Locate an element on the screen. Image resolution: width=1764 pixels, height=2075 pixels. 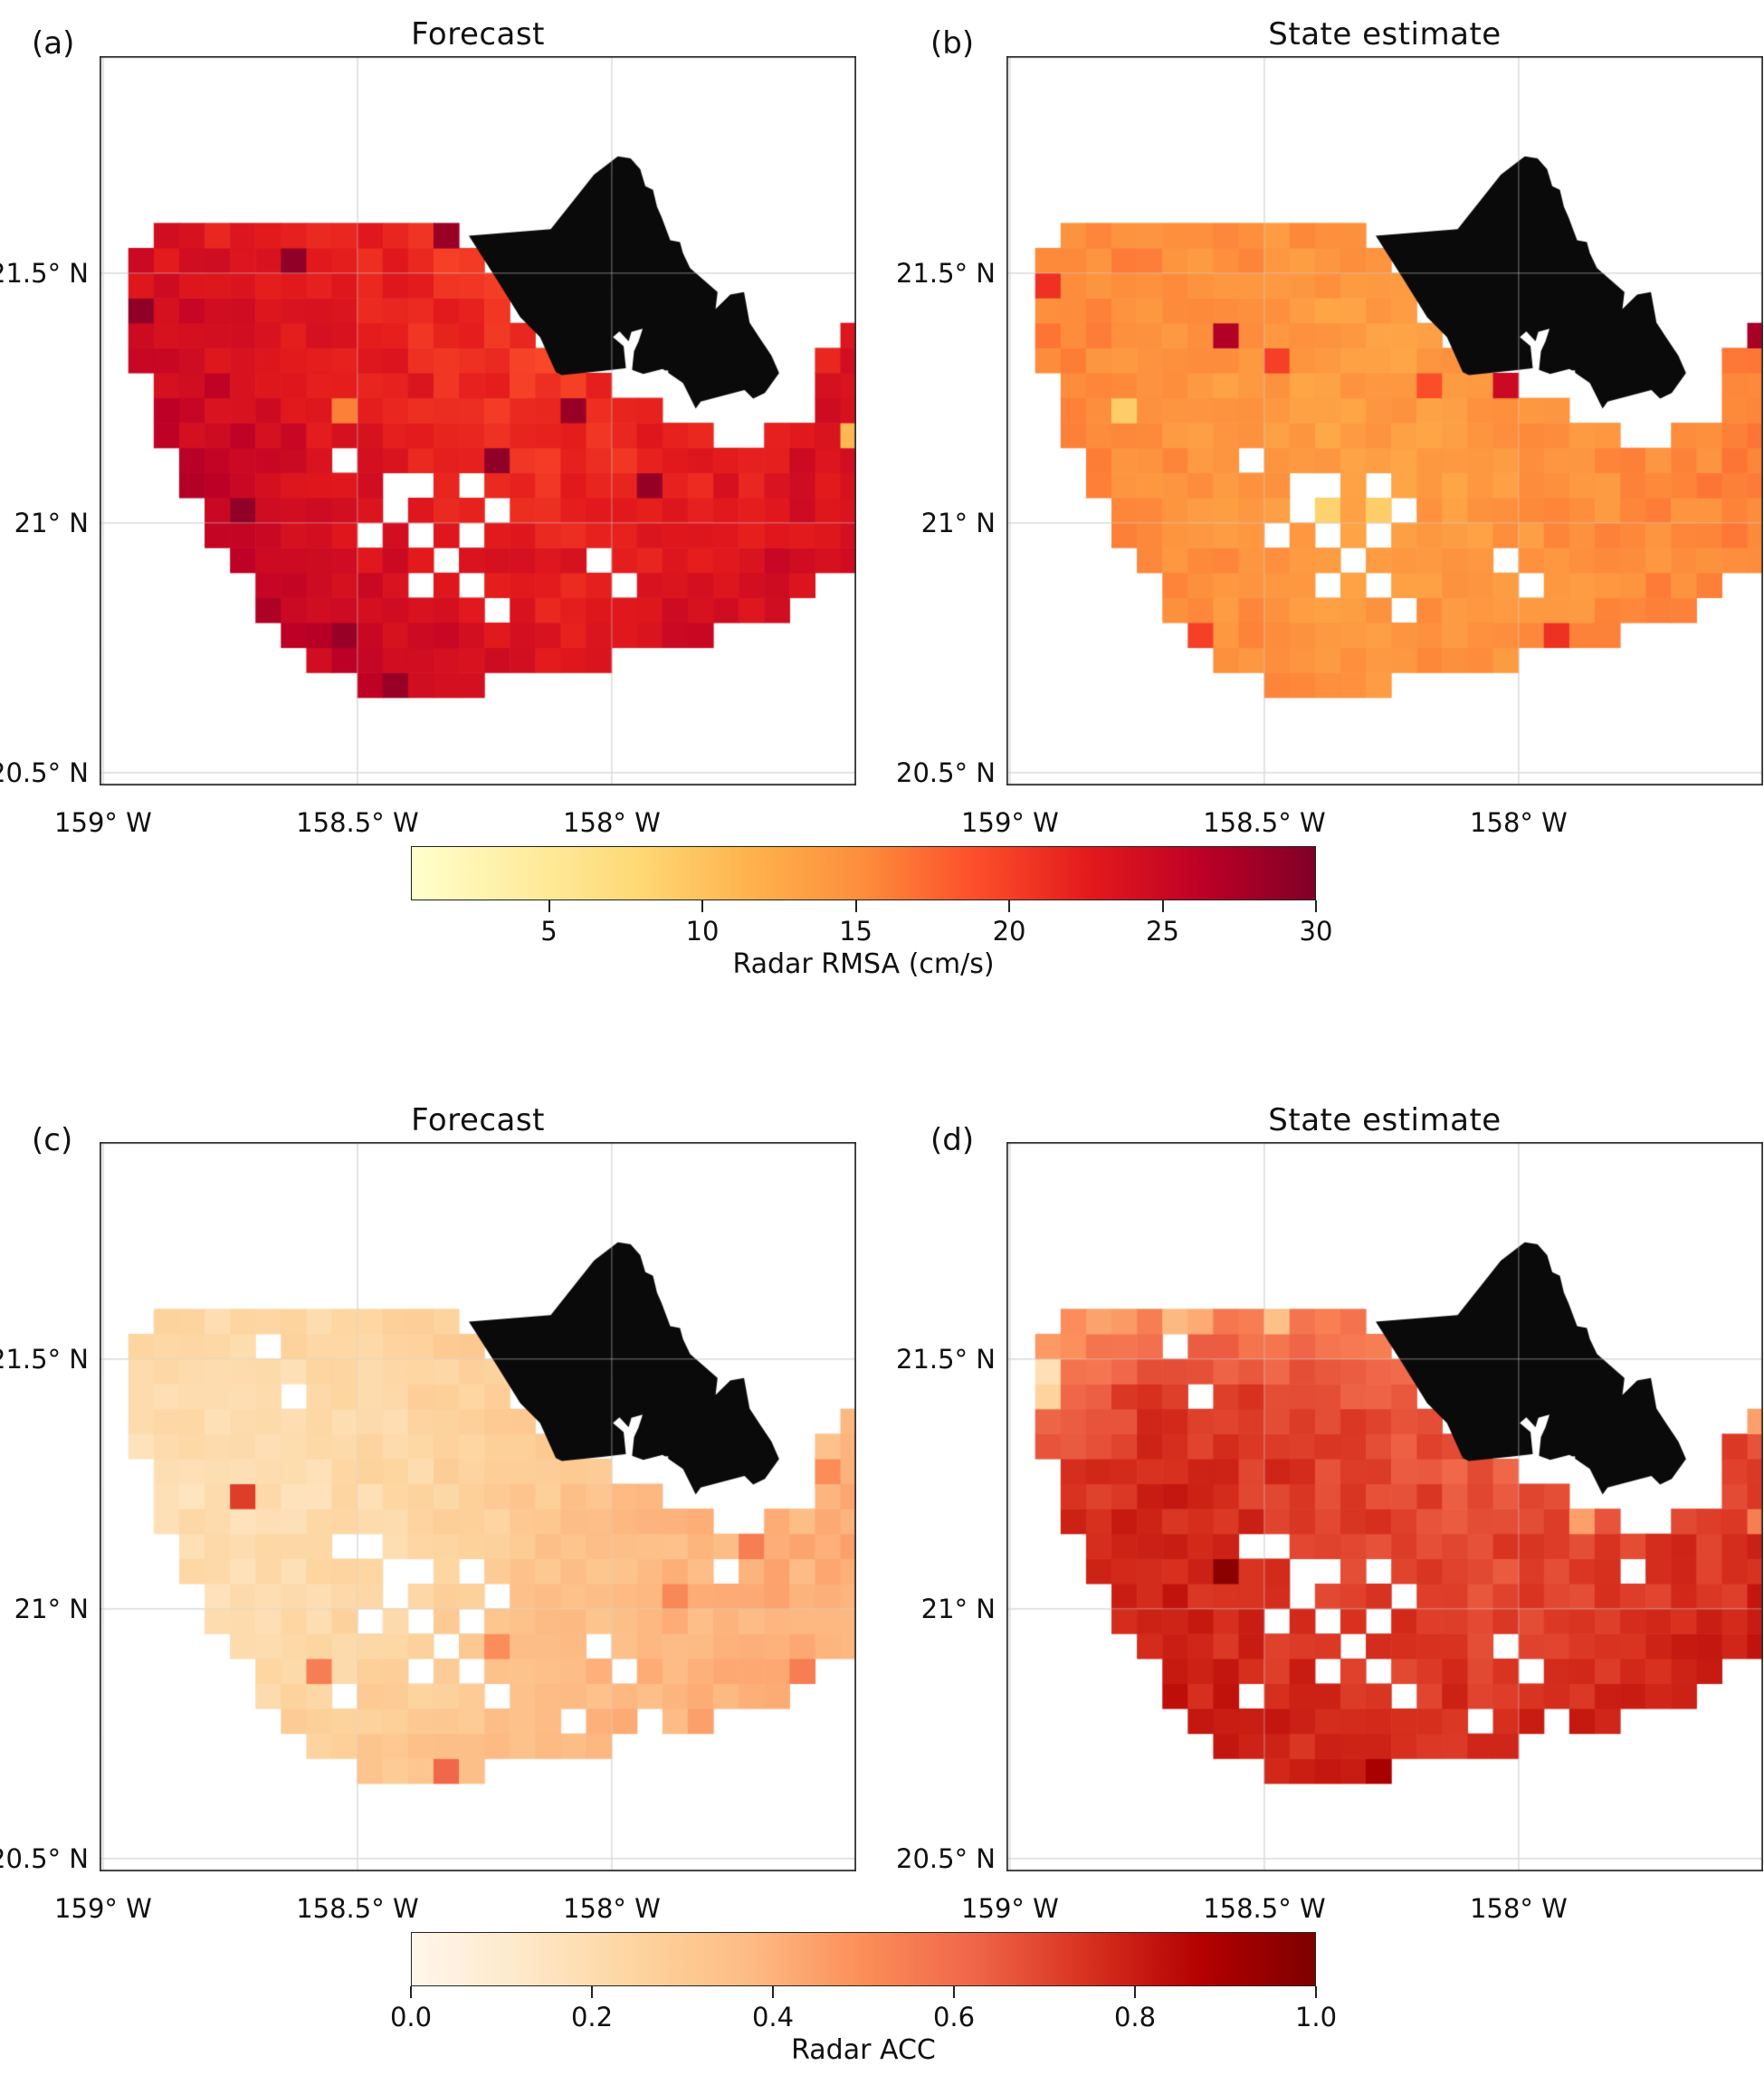
colorbar-acc-label: Radar ACC is located at coordinates (863, 2050).